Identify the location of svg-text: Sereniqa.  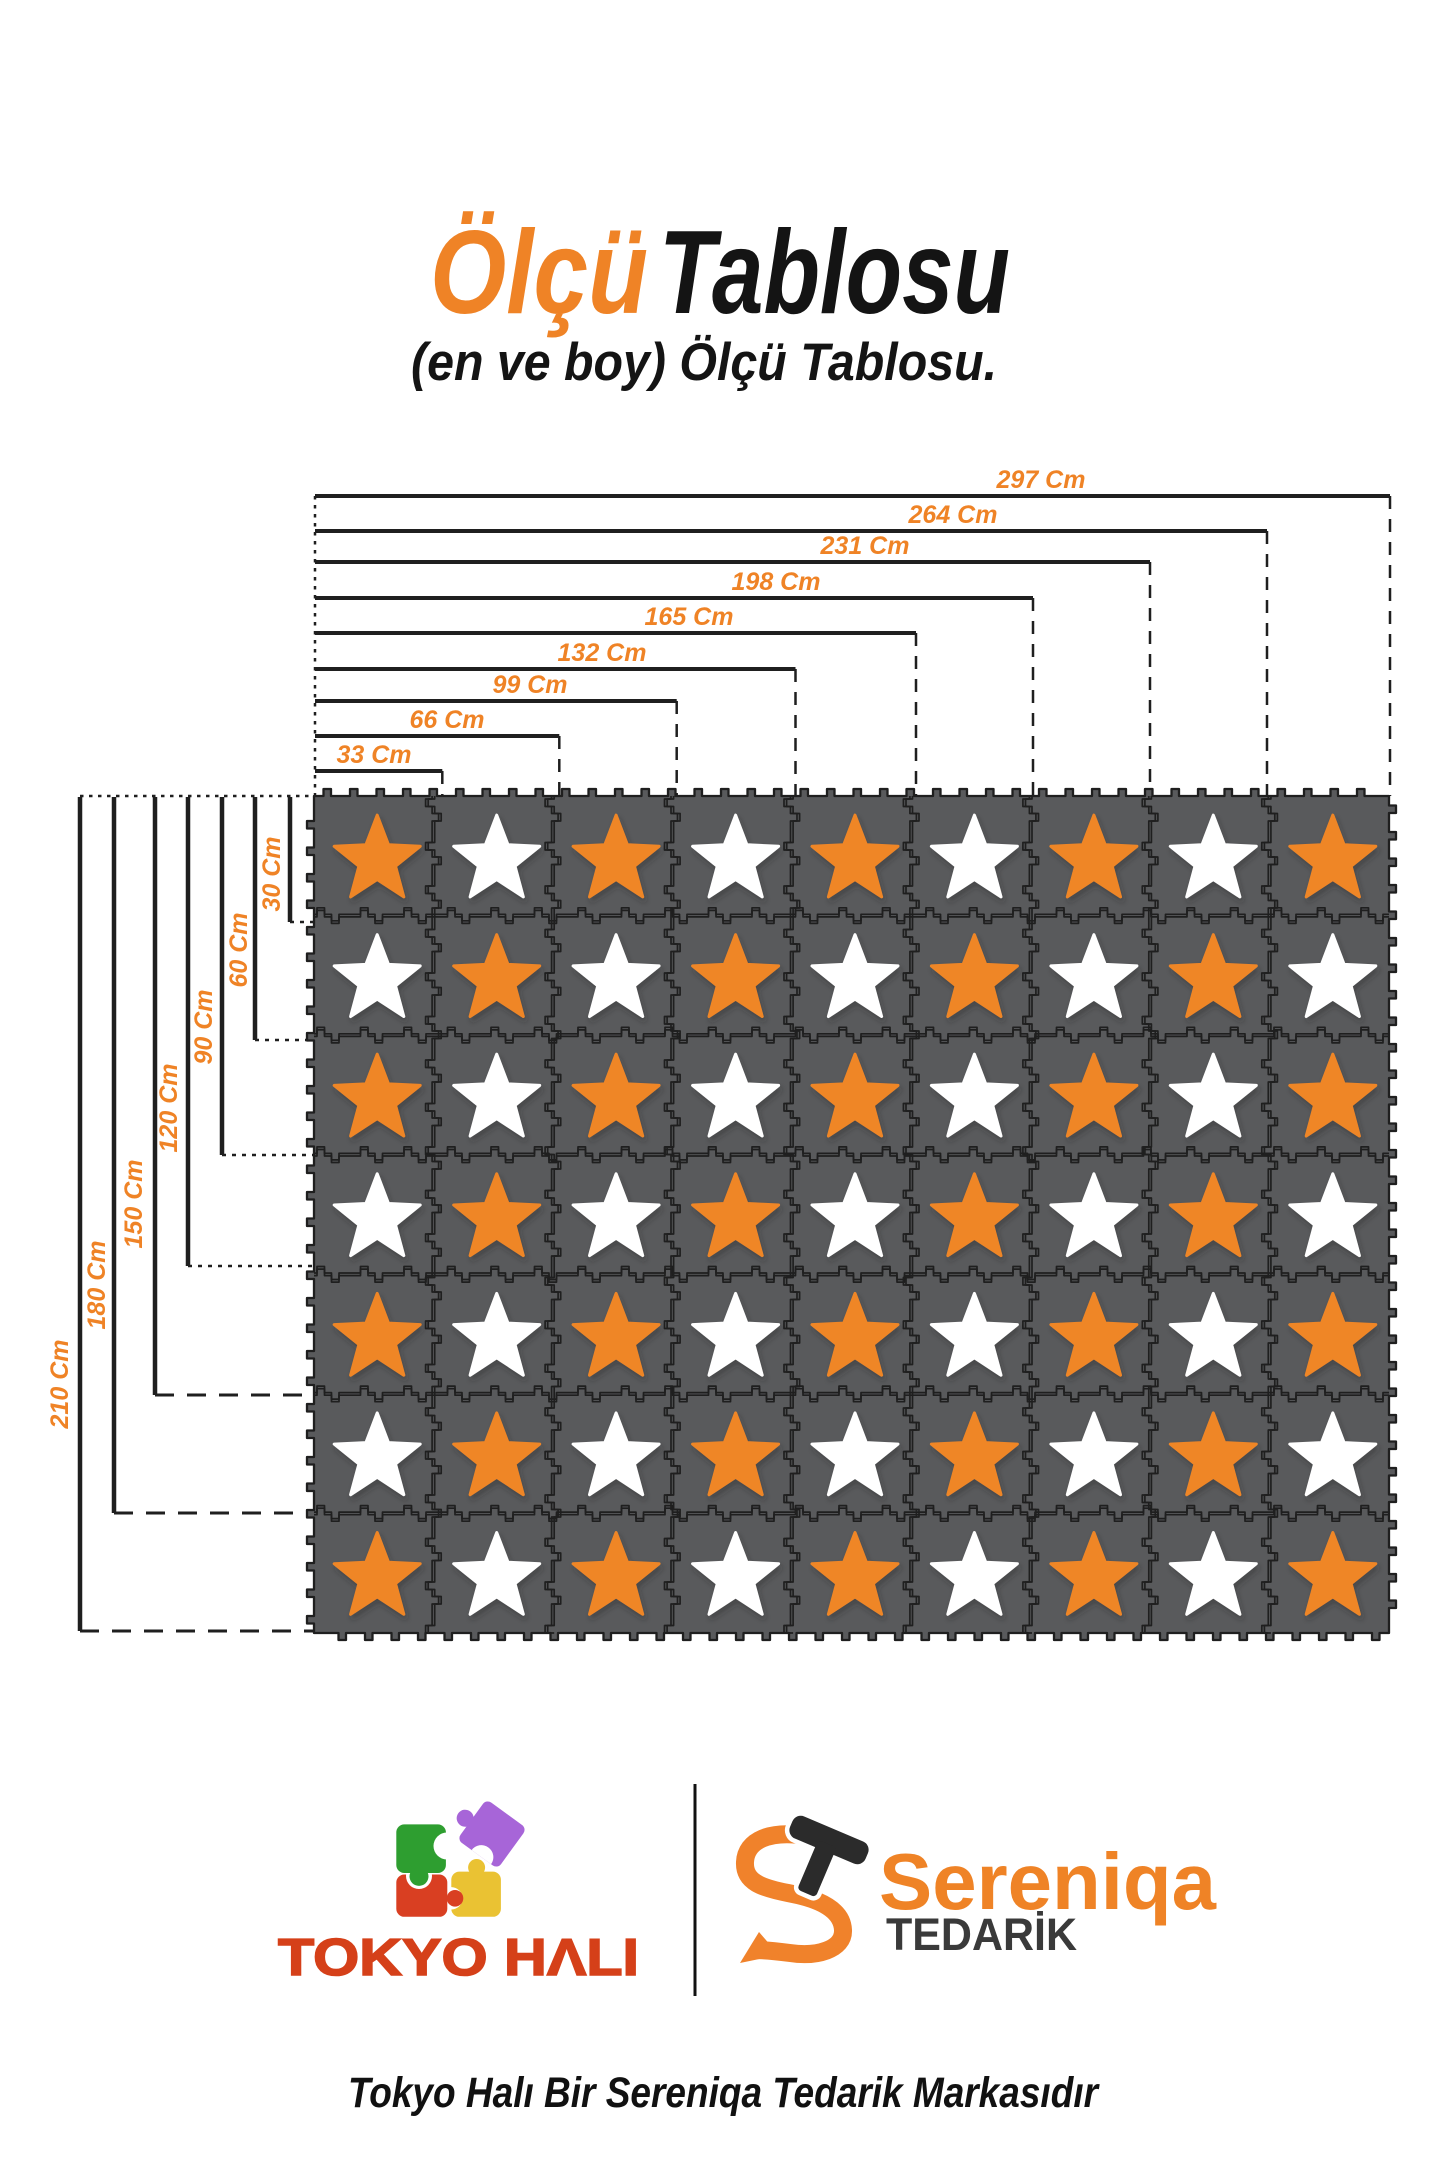
(1047, 1881).